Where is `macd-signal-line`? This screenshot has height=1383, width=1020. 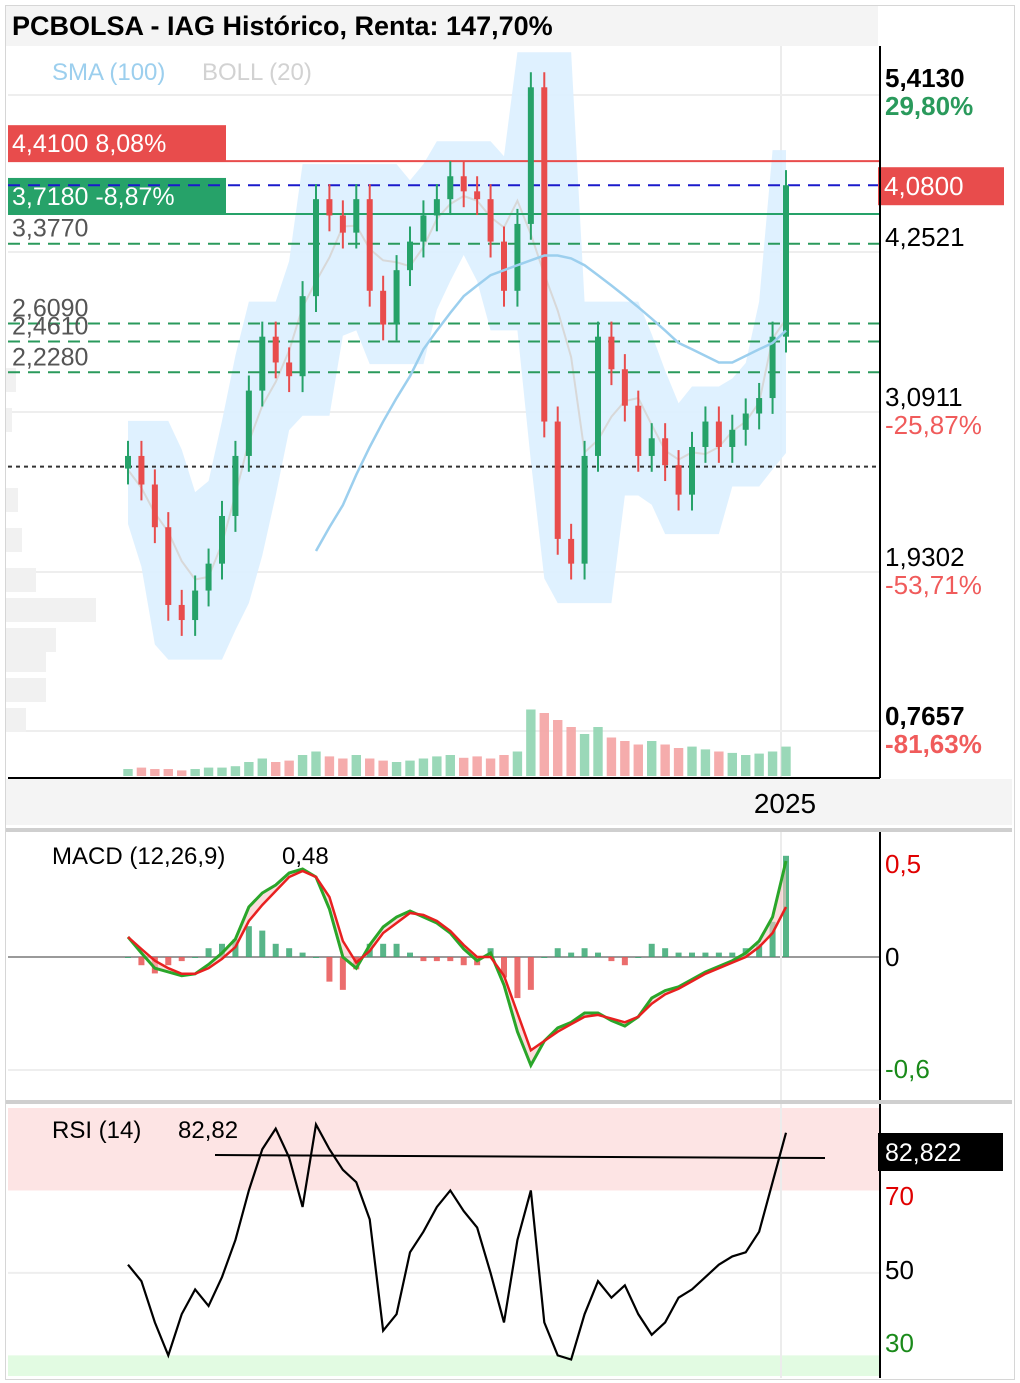
macd-signal-line is located at coordinates (457, 961).